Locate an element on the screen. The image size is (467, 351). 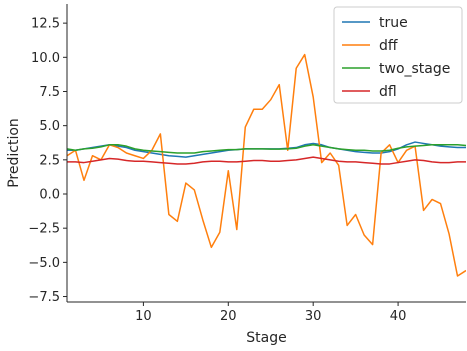
legend-label: dff is located at coordinates (388, 46).